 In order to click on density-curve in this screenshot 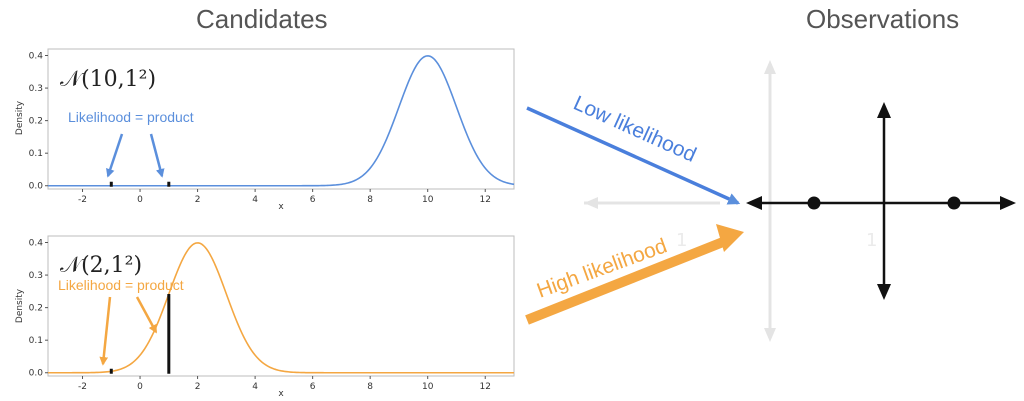, I will do `click(281, 308)`.